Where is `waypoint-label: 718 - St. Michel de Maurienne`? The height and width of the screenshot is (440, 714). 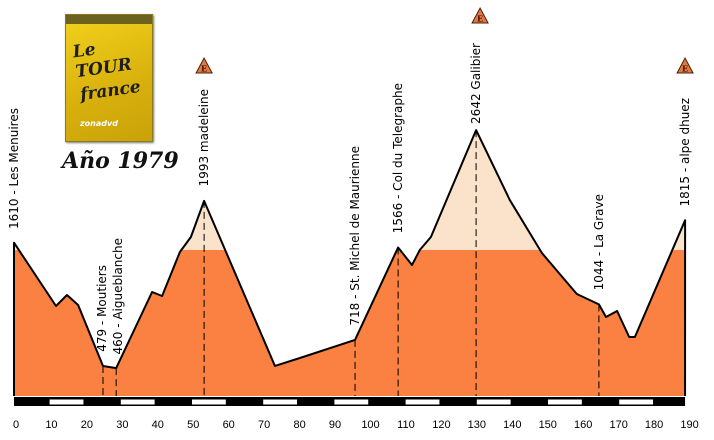 waypoint-label: 718 - St. Michel de Maurienne is located at coordinates (355, 236).